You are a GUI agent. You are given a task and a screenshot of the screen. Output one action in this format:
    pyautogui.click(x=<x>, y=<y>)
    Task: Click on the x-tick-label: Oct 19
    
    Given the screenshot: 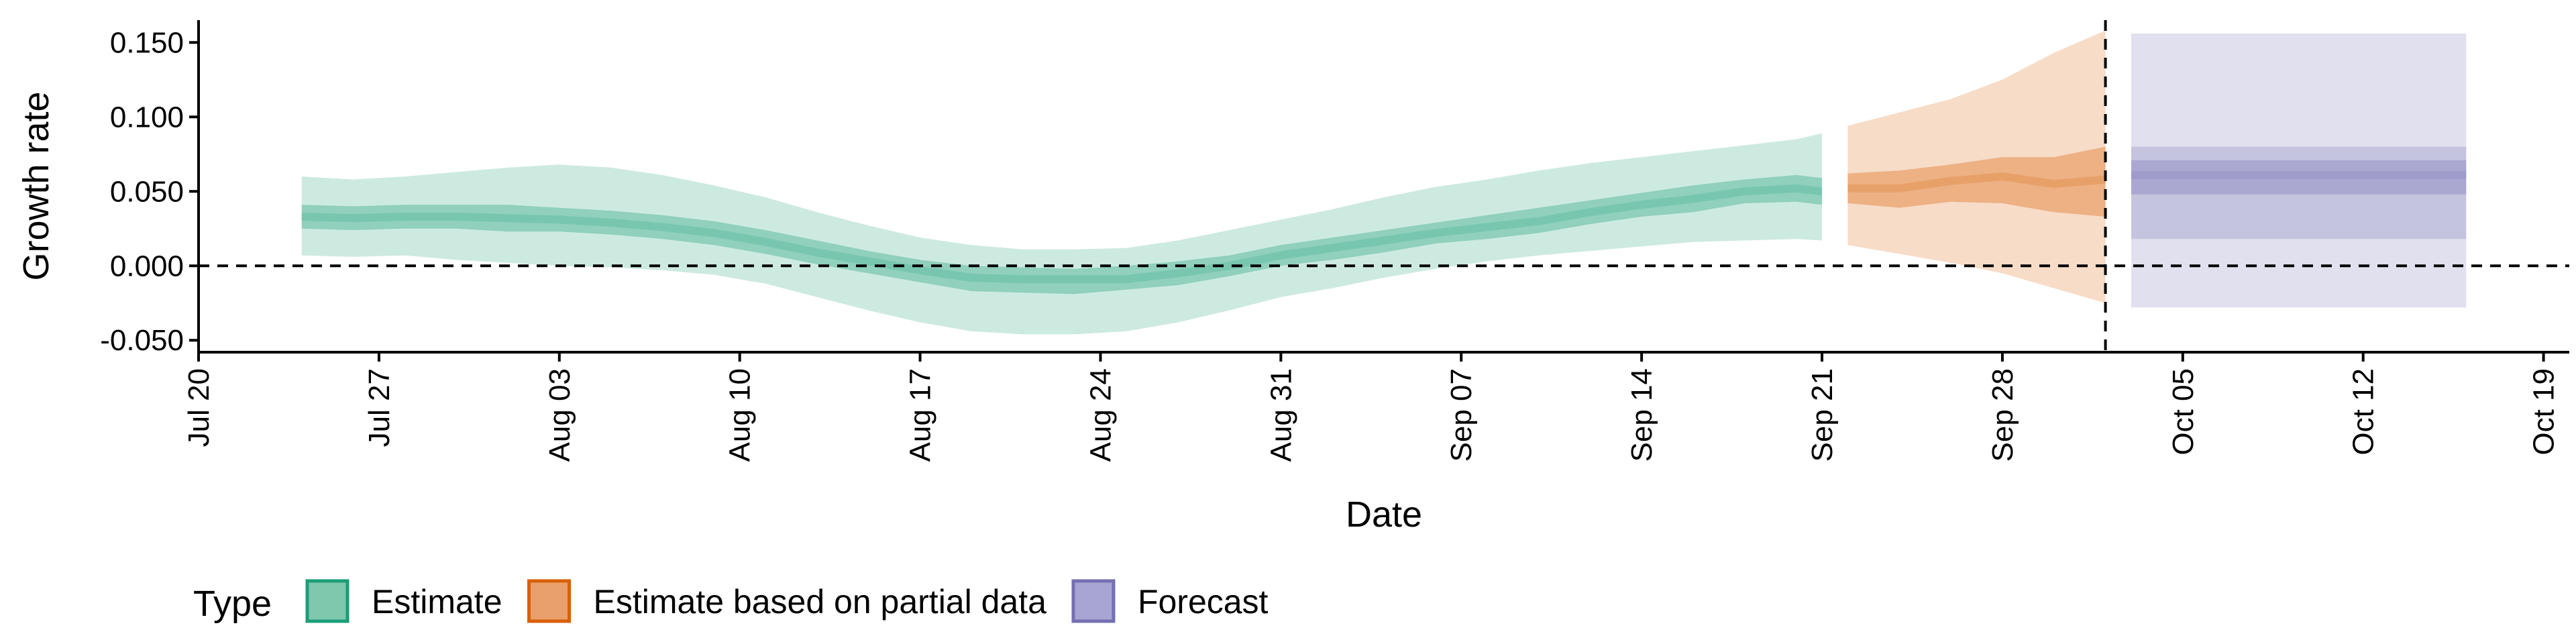 What is the action you would take?
    pyautogui.click(x=2544, y=411)
    